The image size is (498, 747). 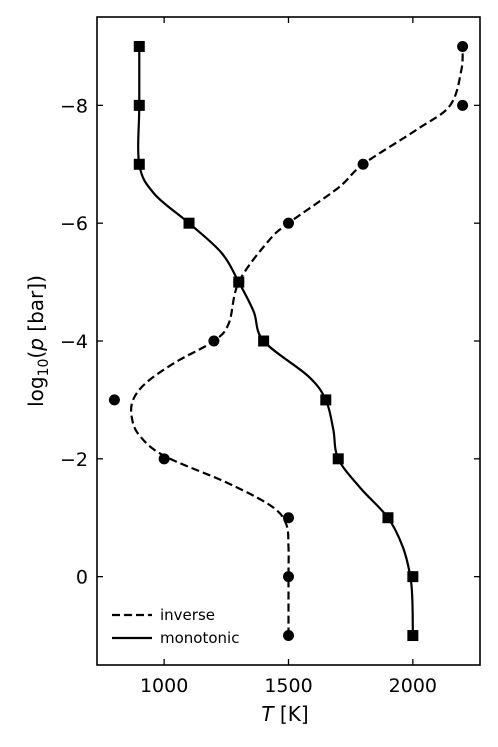 I want to click on x-axis-title-unit: [K], so click(x=291, y=714).